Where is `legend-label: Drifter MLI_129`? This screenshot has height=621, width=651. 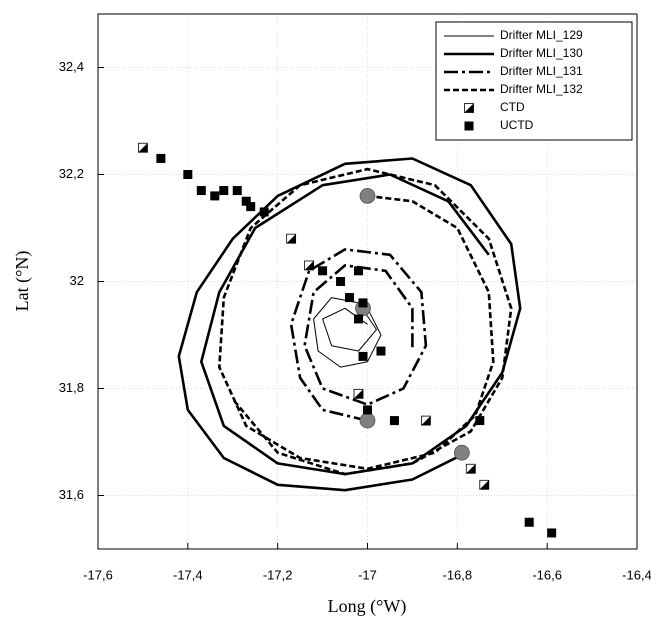
legend-label: Drifter MLI_129 is located at coordinates (541, 35).